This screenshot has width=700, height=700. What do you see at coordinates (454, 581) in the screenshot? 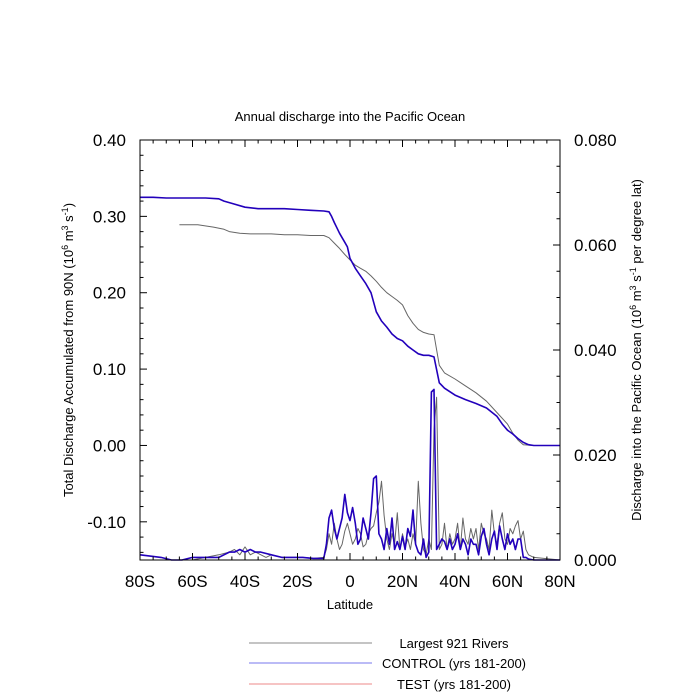
I see `x-tick-label: 40N` at bounding box center [454, 581].